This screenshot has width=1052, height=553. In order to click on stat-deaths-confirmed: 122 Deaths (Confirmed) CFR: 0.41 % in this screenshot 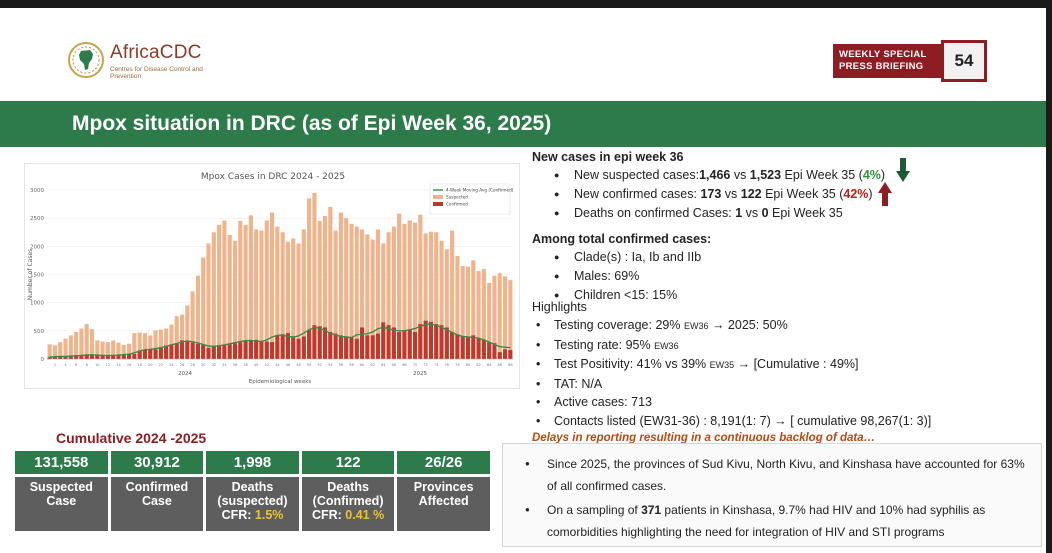, I will do `click(348, 491)`.